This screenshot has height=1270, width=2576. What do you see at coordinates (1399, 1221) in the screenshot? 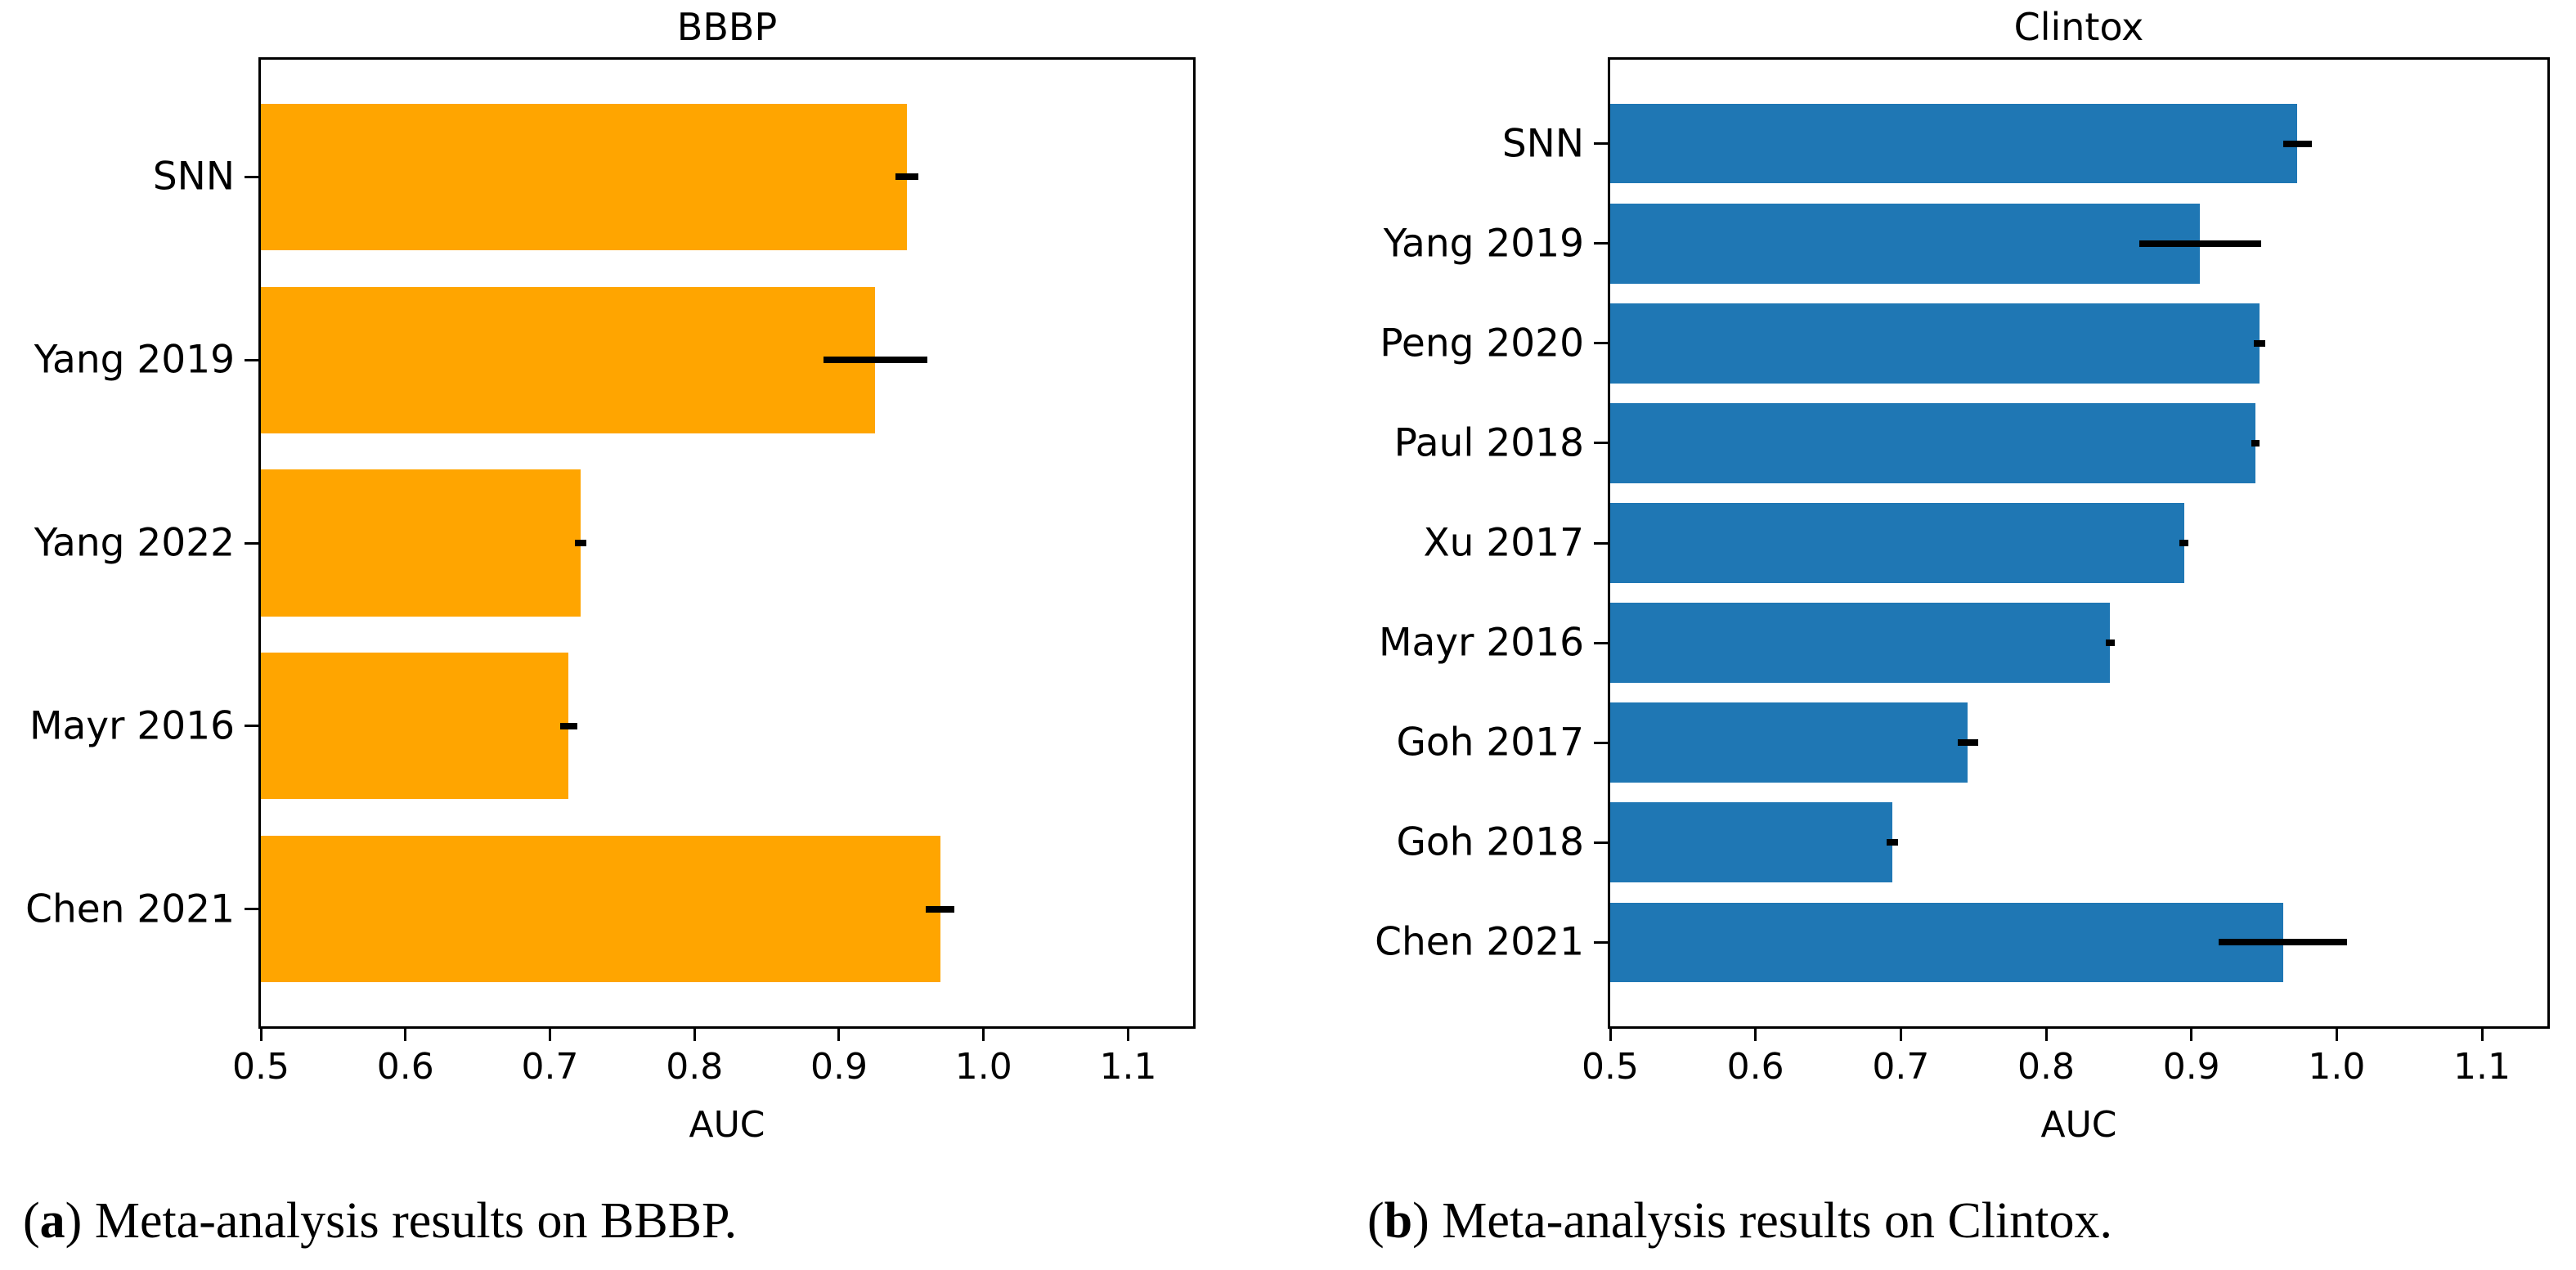
I see `caption-letter: b` at bounding box center [1399, 1221].